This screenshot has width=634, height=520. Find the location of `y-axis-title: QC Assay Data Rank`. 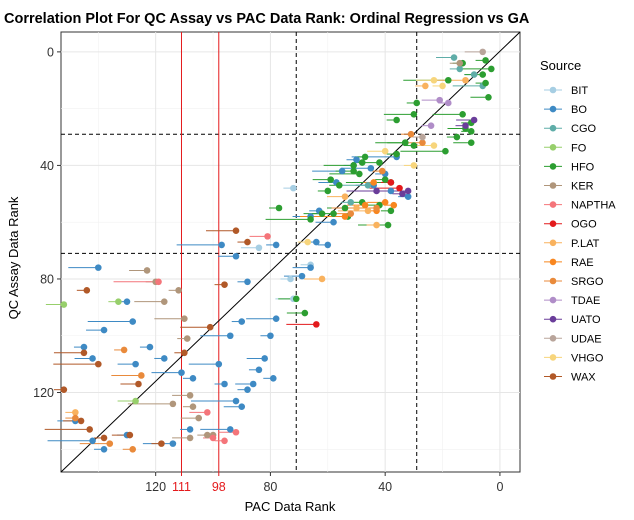

y-axis-title: QC Assay Data Rank is located at coordinates (13, 257).